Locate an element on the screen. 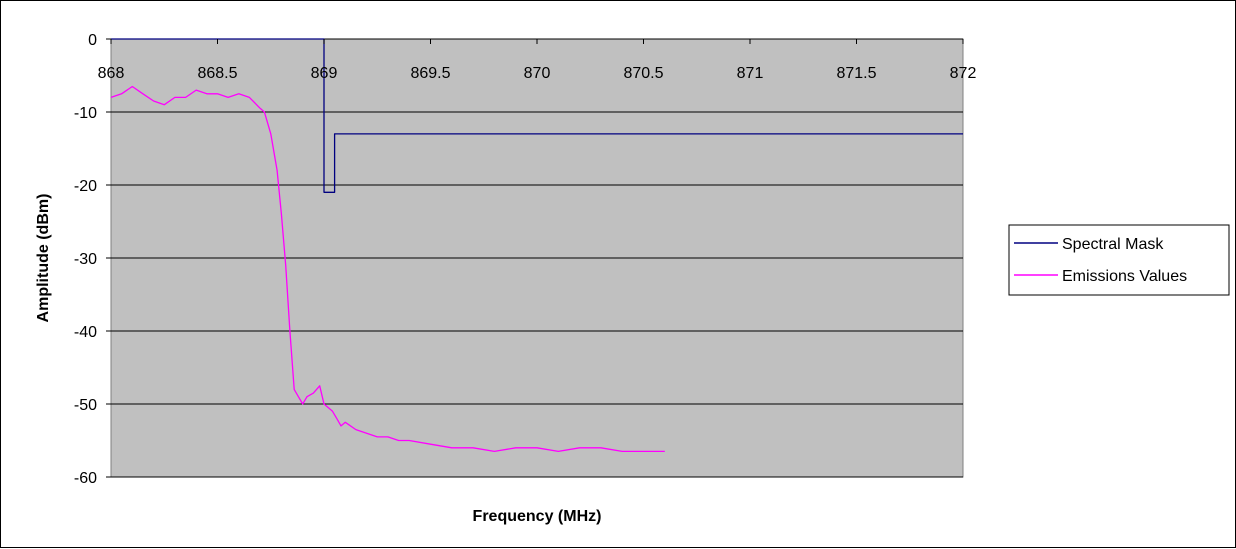 This screenshot has width=1236, height=549. x-tick-label: 871 is located at coordinates (750, 73).